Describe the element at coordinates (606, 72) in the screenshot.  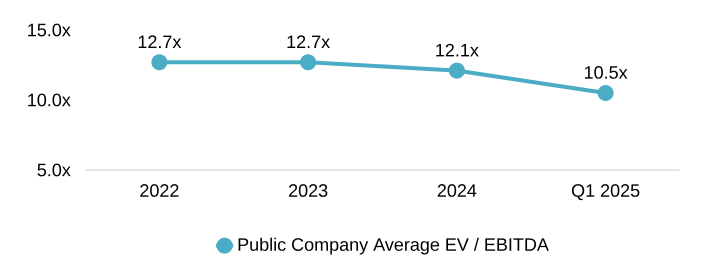
I see `data-label: 10.5x` at that location.